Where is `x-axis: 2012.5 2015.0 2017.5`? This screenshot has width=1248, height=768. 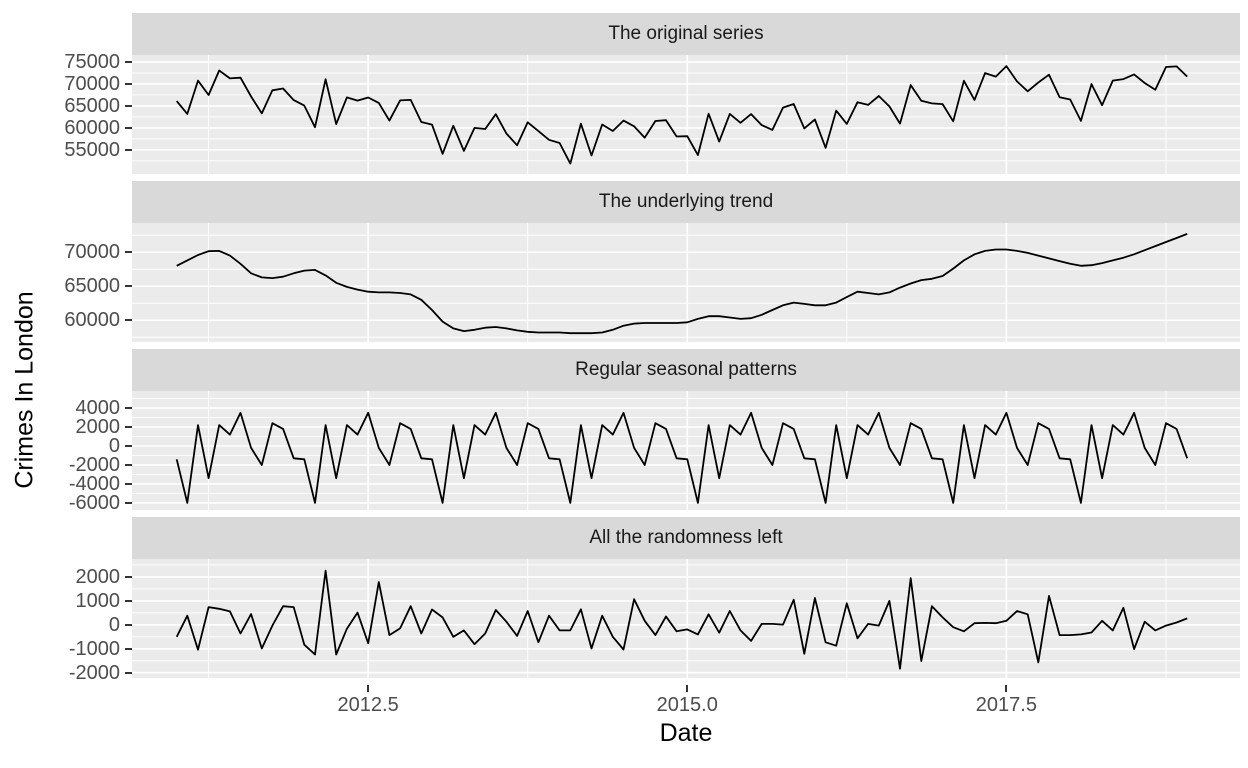 x-axis: 2012.5 2015.0 2017.5 is located at coordinates (686, 702).